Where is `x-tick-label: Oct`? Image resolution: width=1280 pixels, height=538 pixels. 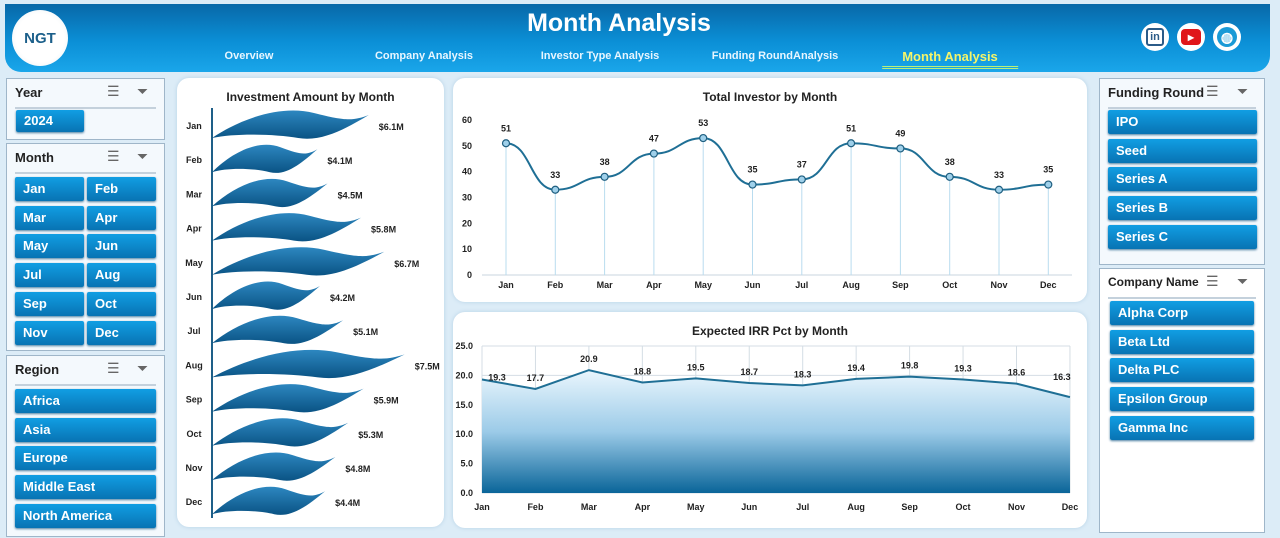
x-tick-label: Oct is located at coordinates (963, 507).